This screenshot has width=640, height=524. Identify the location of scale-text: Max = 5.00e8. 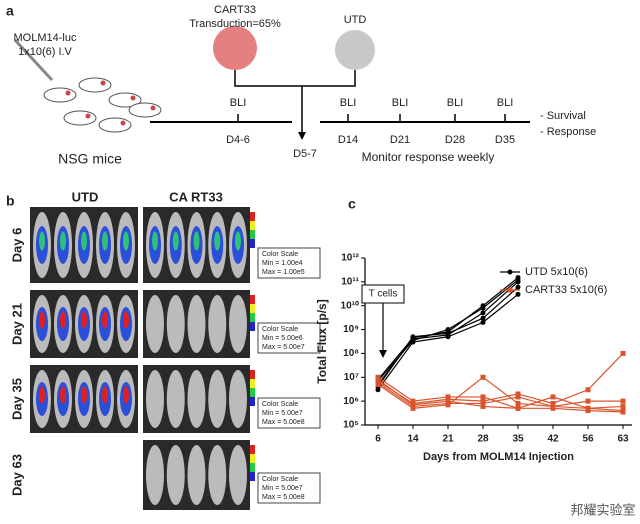
(283, 422).